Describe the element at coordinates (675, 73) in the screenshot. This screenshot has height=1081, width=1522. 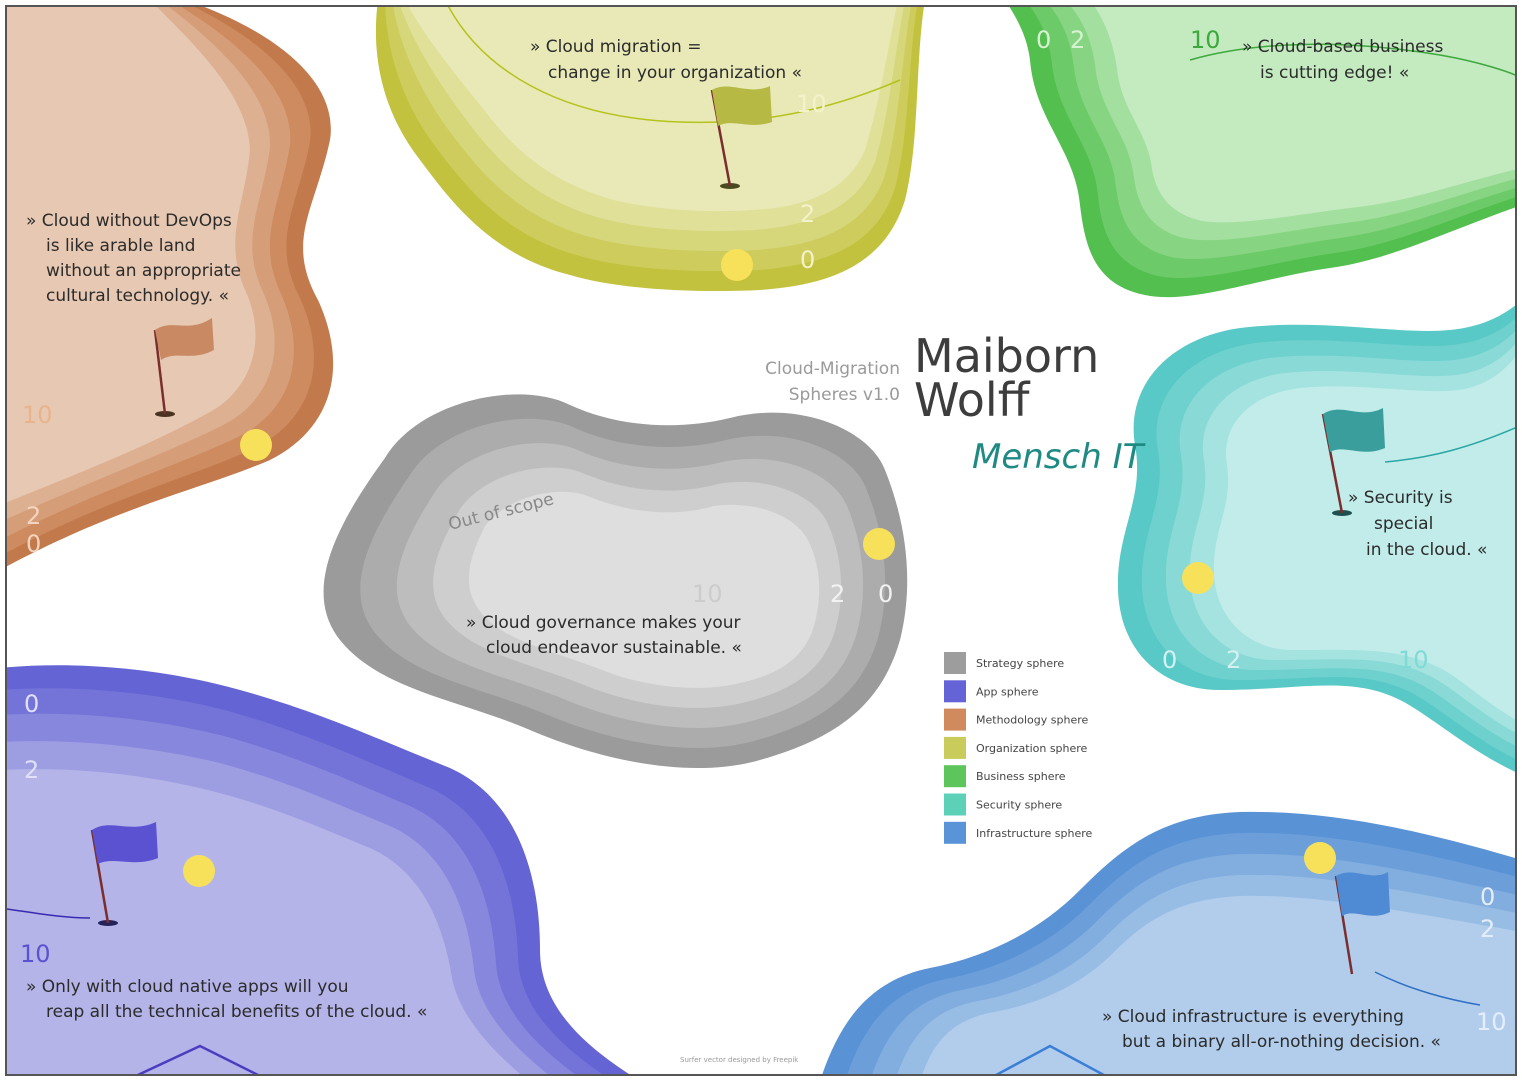
I see `svg-text:change in your organization: change in your organization «` at that location.